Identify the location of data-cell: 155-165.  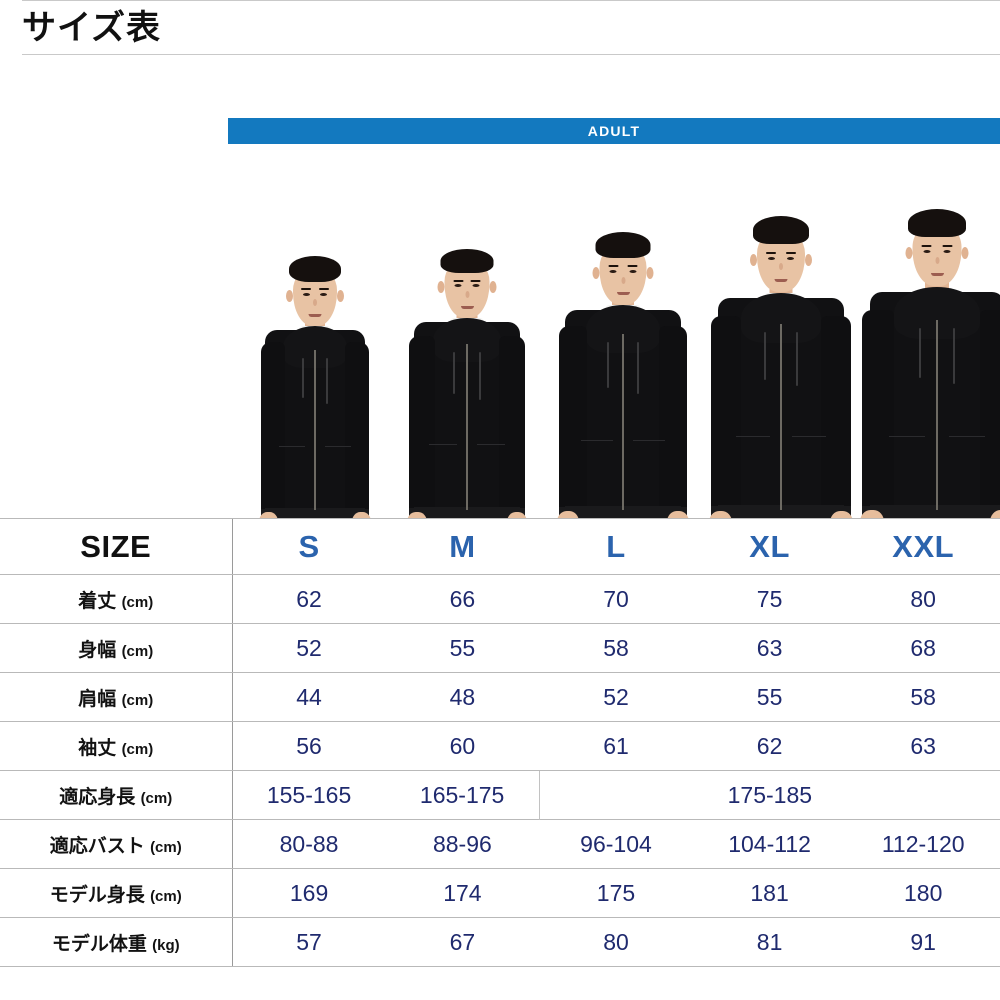
(309, 795).